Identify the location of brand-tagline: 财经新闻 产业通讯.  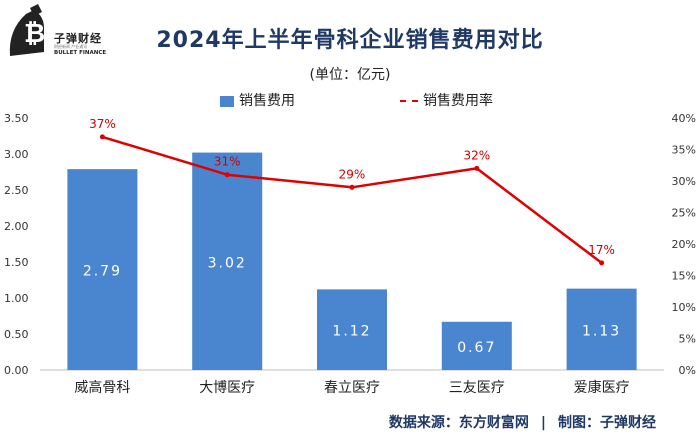
(71, 46).